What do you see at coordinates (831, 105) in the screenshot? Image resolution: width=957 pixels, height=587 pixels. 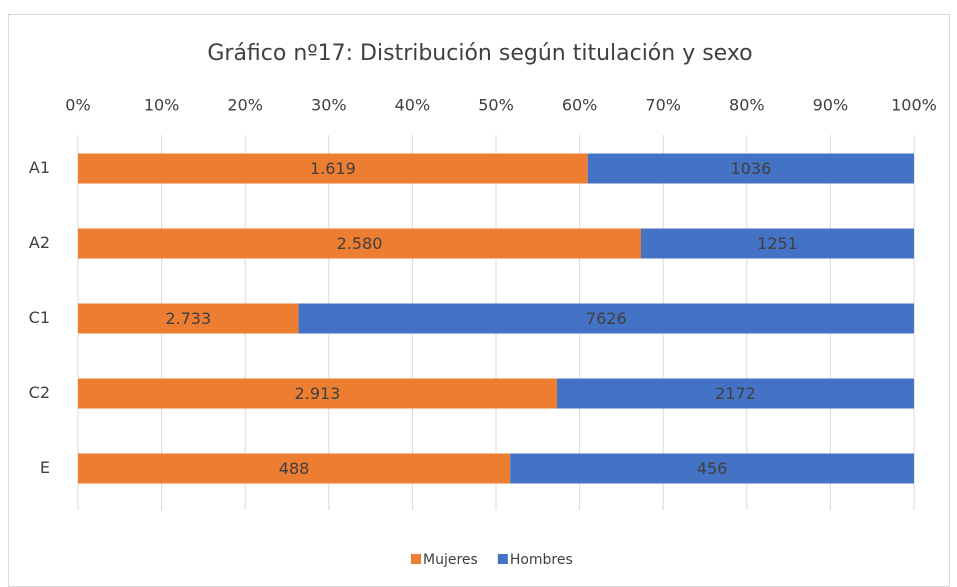 I see `x-tick-label: 90%` at bounding box center [831, 105].